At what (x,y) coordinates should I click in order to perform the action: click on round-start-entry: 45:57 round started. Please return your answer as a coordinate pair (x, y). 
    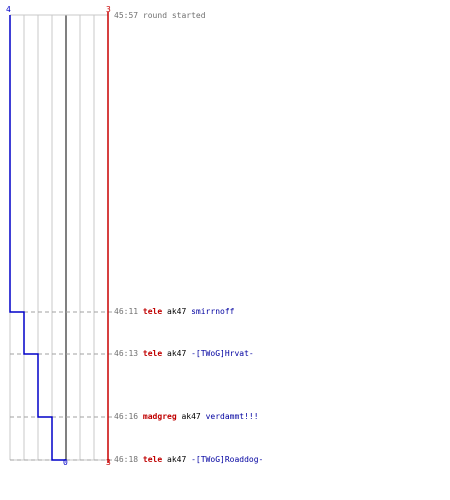
    Looking at the image, I should click on (160, 16).